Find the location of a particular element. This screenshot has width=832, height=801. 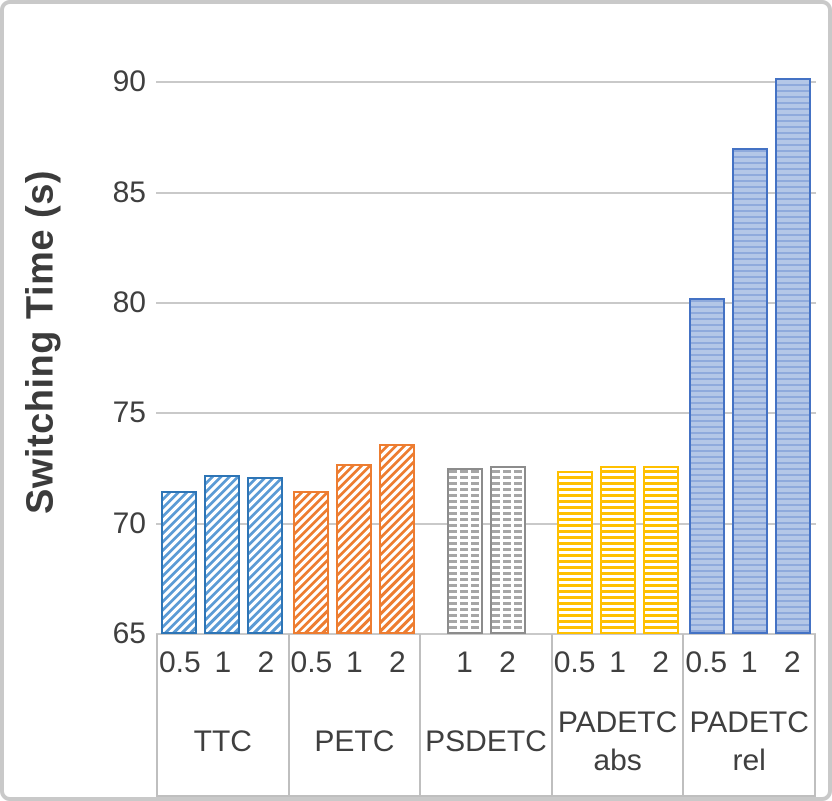

y-tick-label: 90 is located at coordinates (129, 82).